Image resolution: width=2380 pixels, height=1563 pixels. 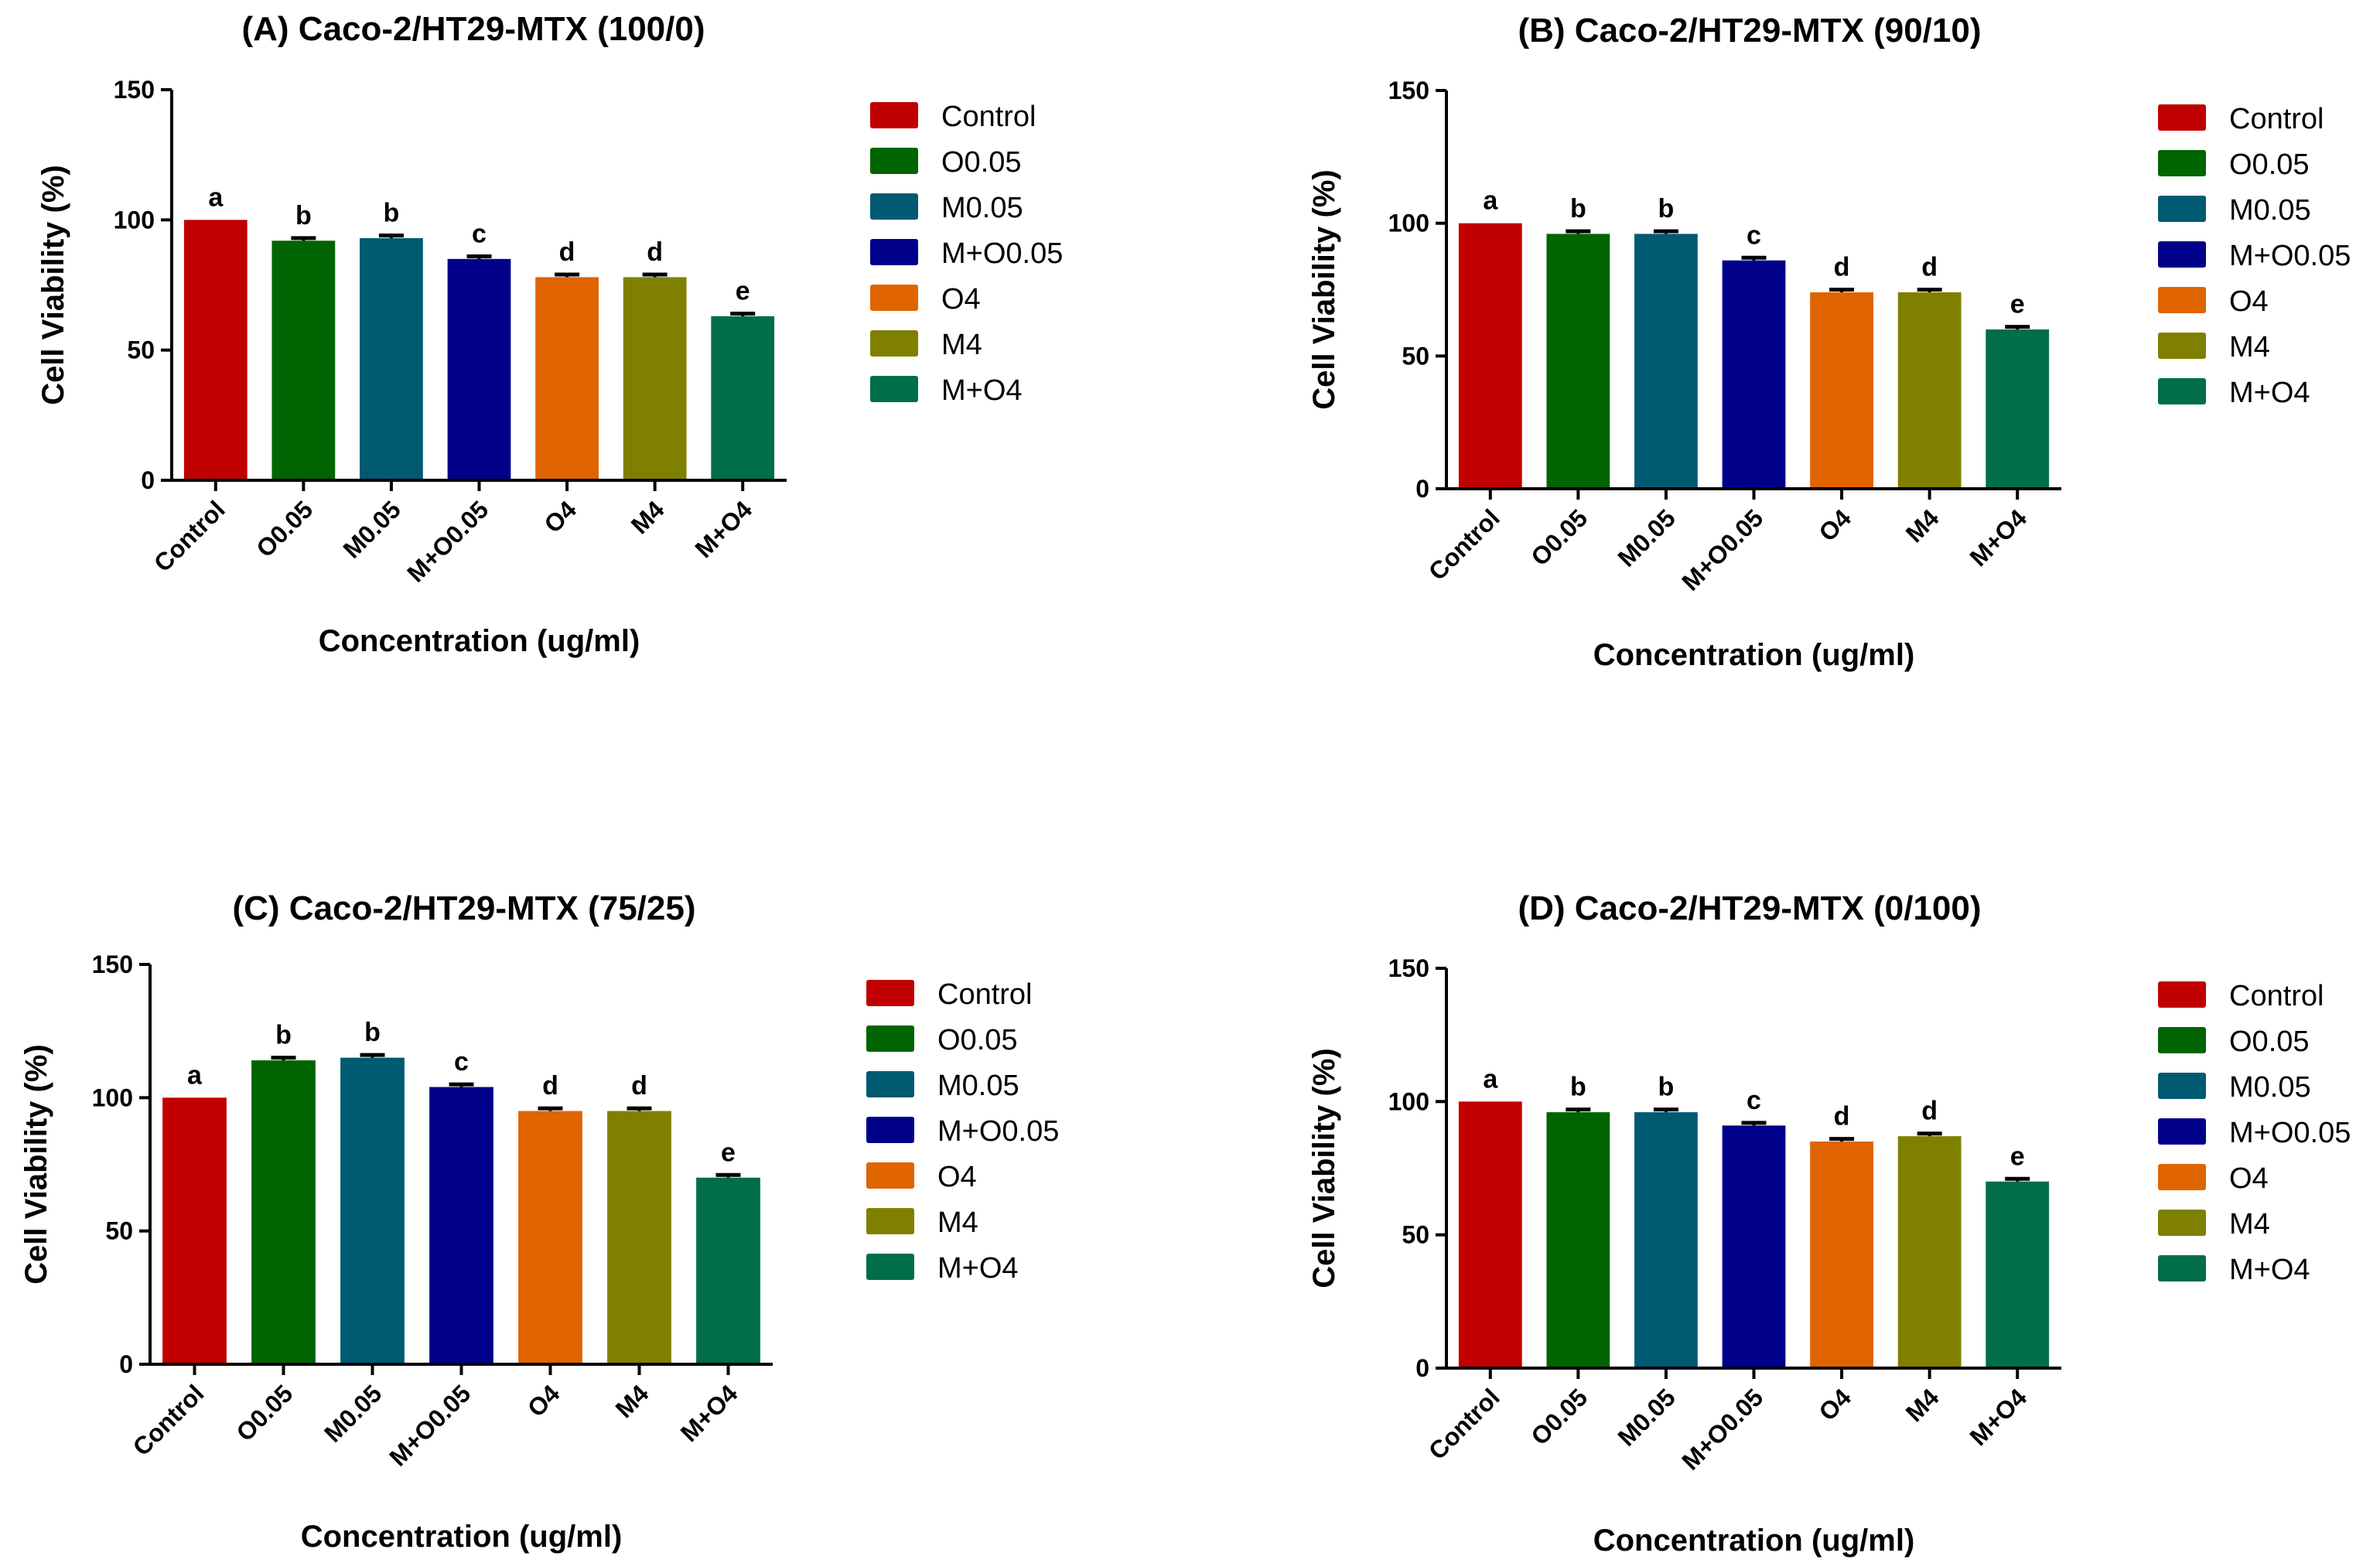 I want to click on chart-title: (A) Caco-2/HT29-MTX (100/0), so click(x=473, y=29).